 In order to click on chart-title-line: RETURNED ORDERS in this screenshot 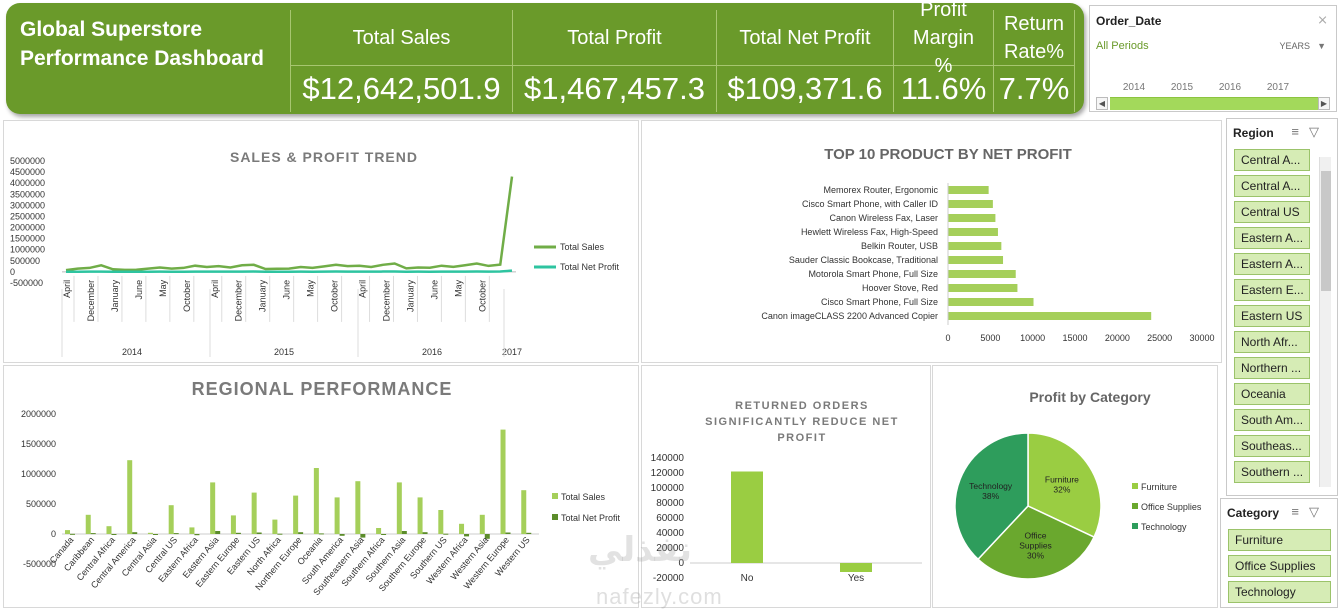, I will do `click(802, 406)`.